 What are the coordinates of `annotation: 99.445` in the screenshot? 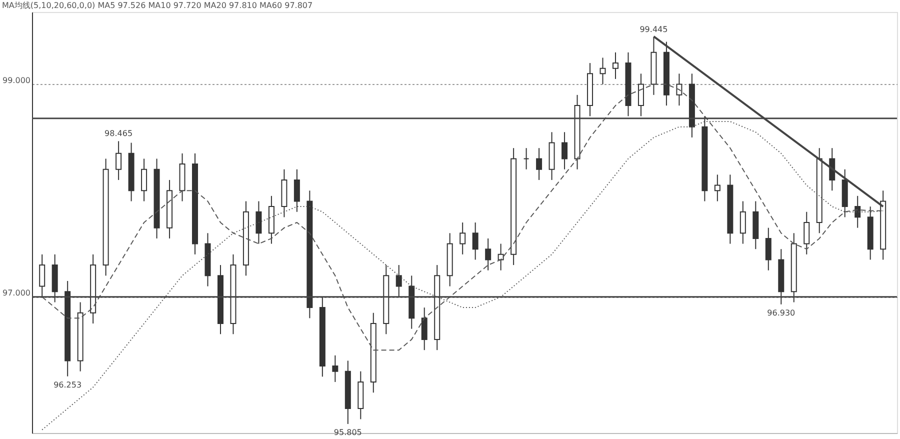 It's located at (654, 29).